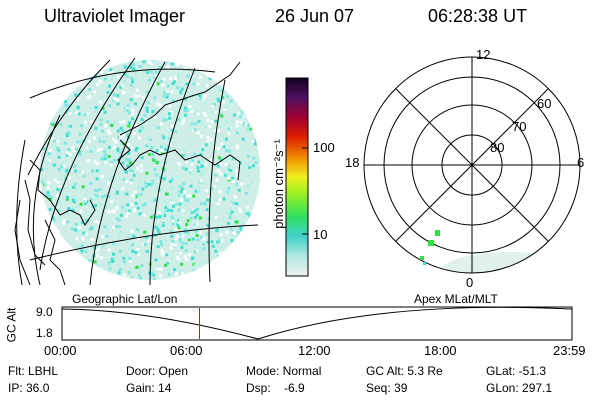  What do you see at coordinates (519, 126) in the screenshot?
I see `lat-label-70: 70` at bounding box center [519, 126].